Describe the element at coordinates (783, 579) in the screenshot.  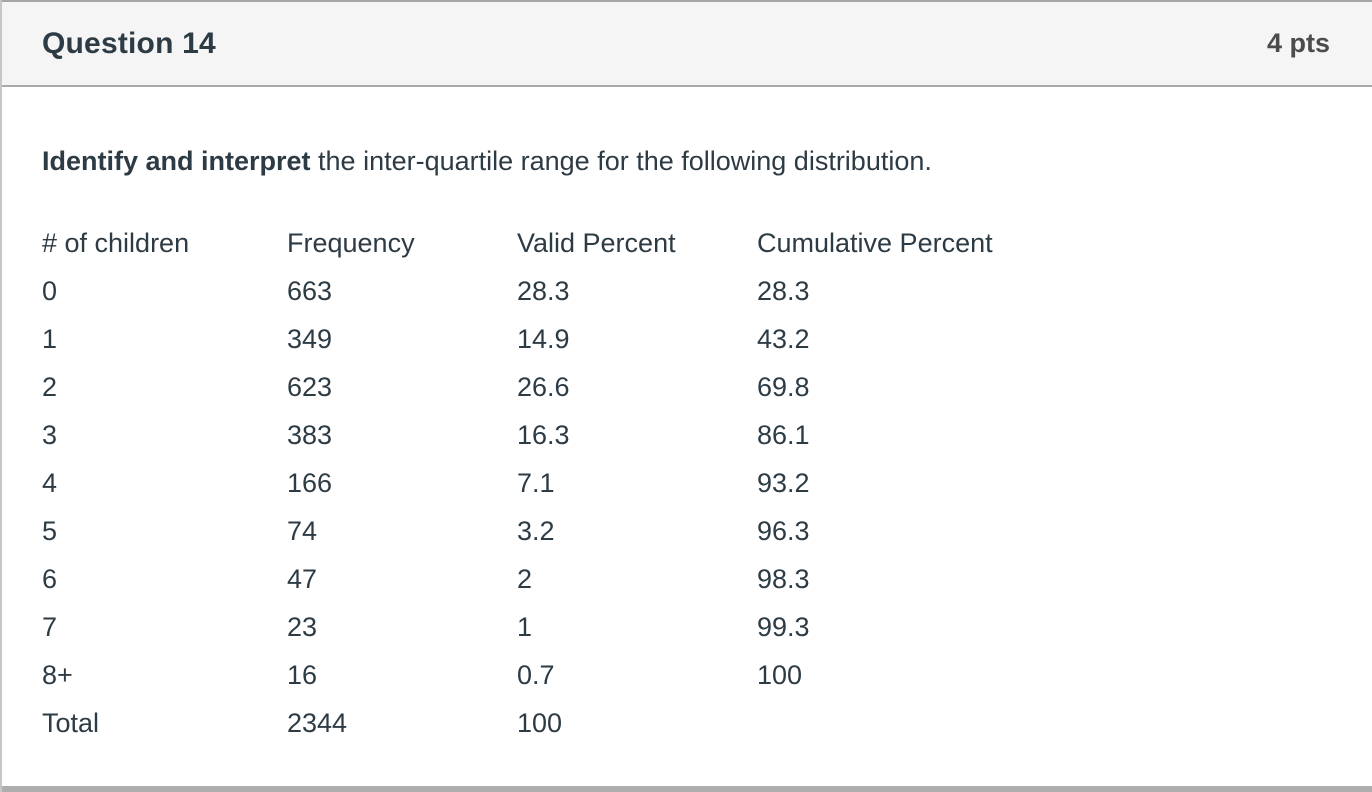
I see `table-cell: 98.3` at that location.